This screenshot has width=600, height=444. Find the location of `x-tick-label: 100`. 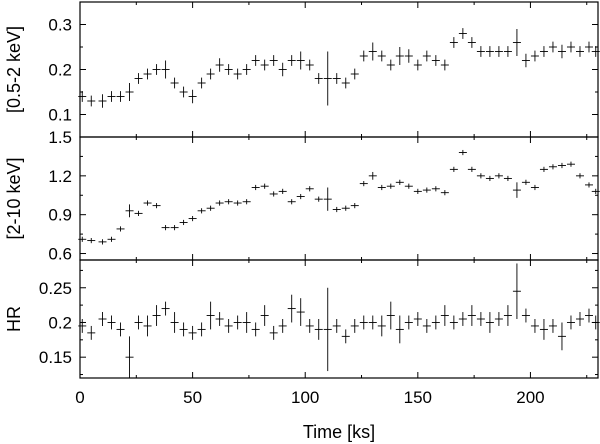

x-tick-label: 100 is located at coordinates (305, 397).